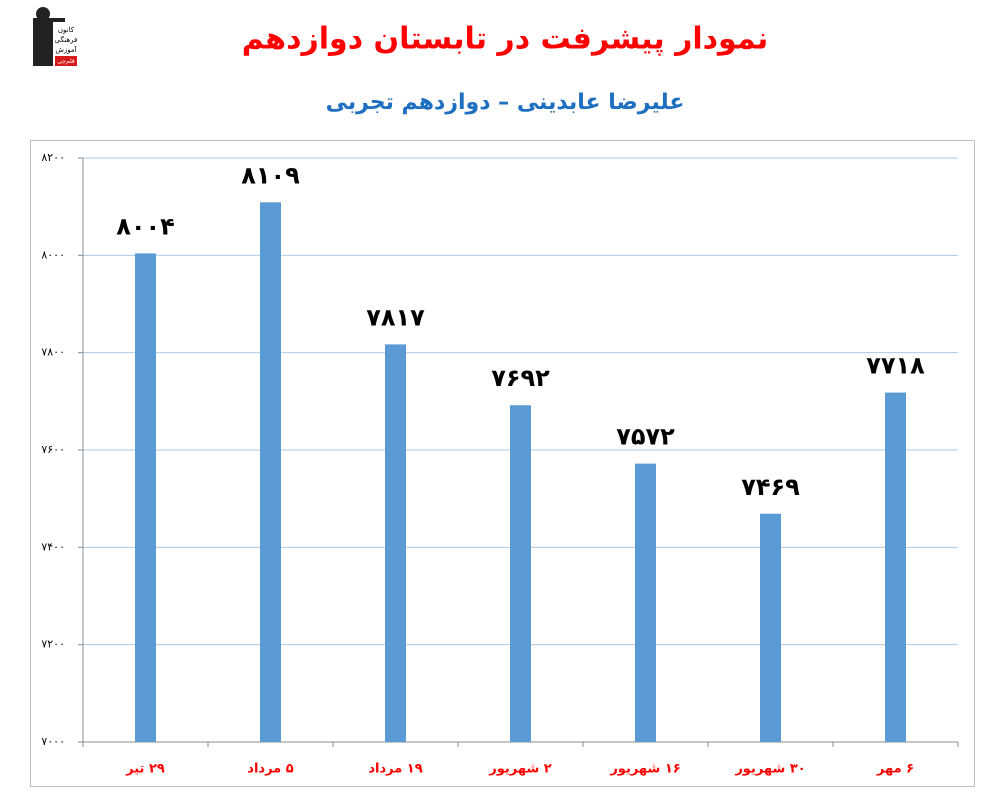  I want to click on logo-arm, so click(59, 20).